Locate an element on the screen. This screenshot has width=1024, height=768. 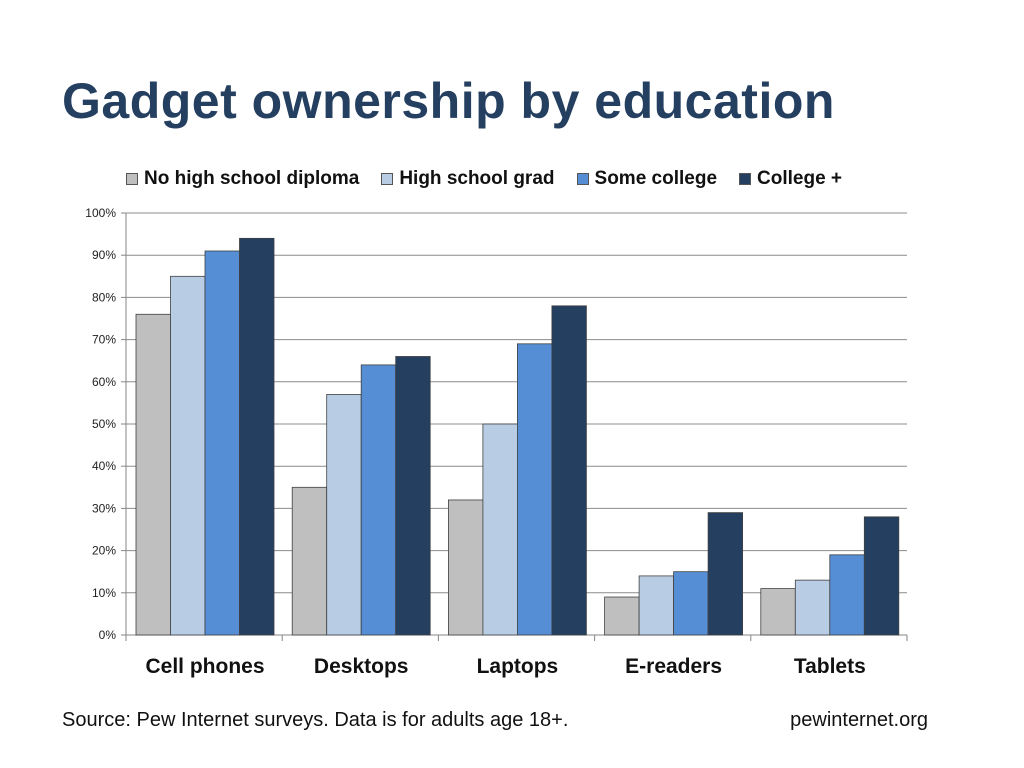
legend-swatch-college-plus is located at coordinates (745, 179).